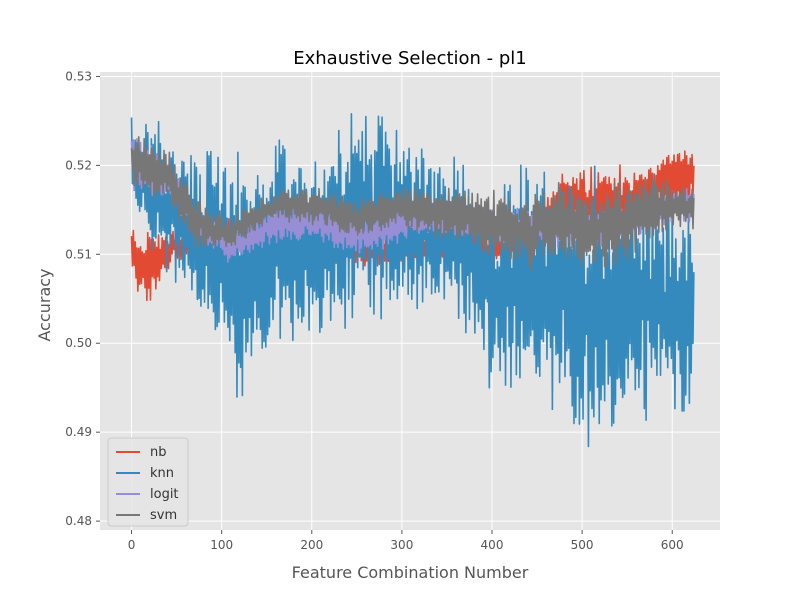 The height and width of the screenshot is (600, 800). I want to click on y-tick-label: 0.53, so click(78, 76).